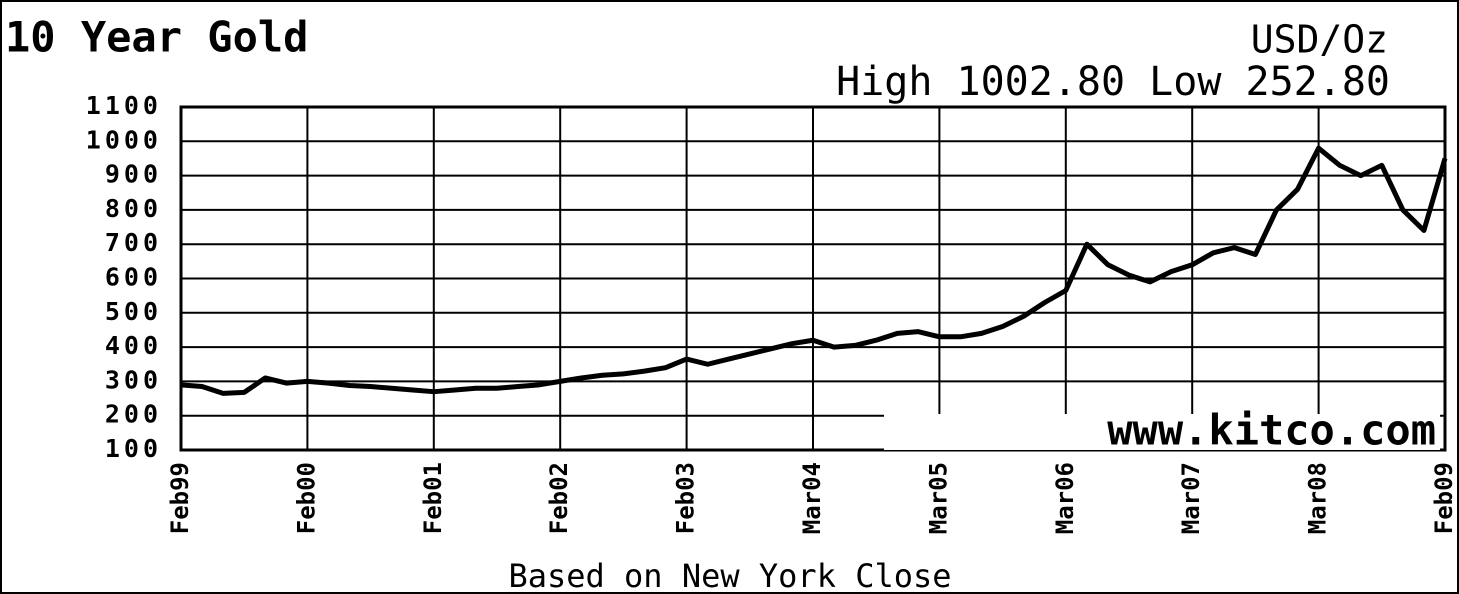 The height and width of the screenshot is (594, 1459). Describe the element at coordinates (124, 139) in the screenshot. I see `y-tick-label: 1000` at that location.